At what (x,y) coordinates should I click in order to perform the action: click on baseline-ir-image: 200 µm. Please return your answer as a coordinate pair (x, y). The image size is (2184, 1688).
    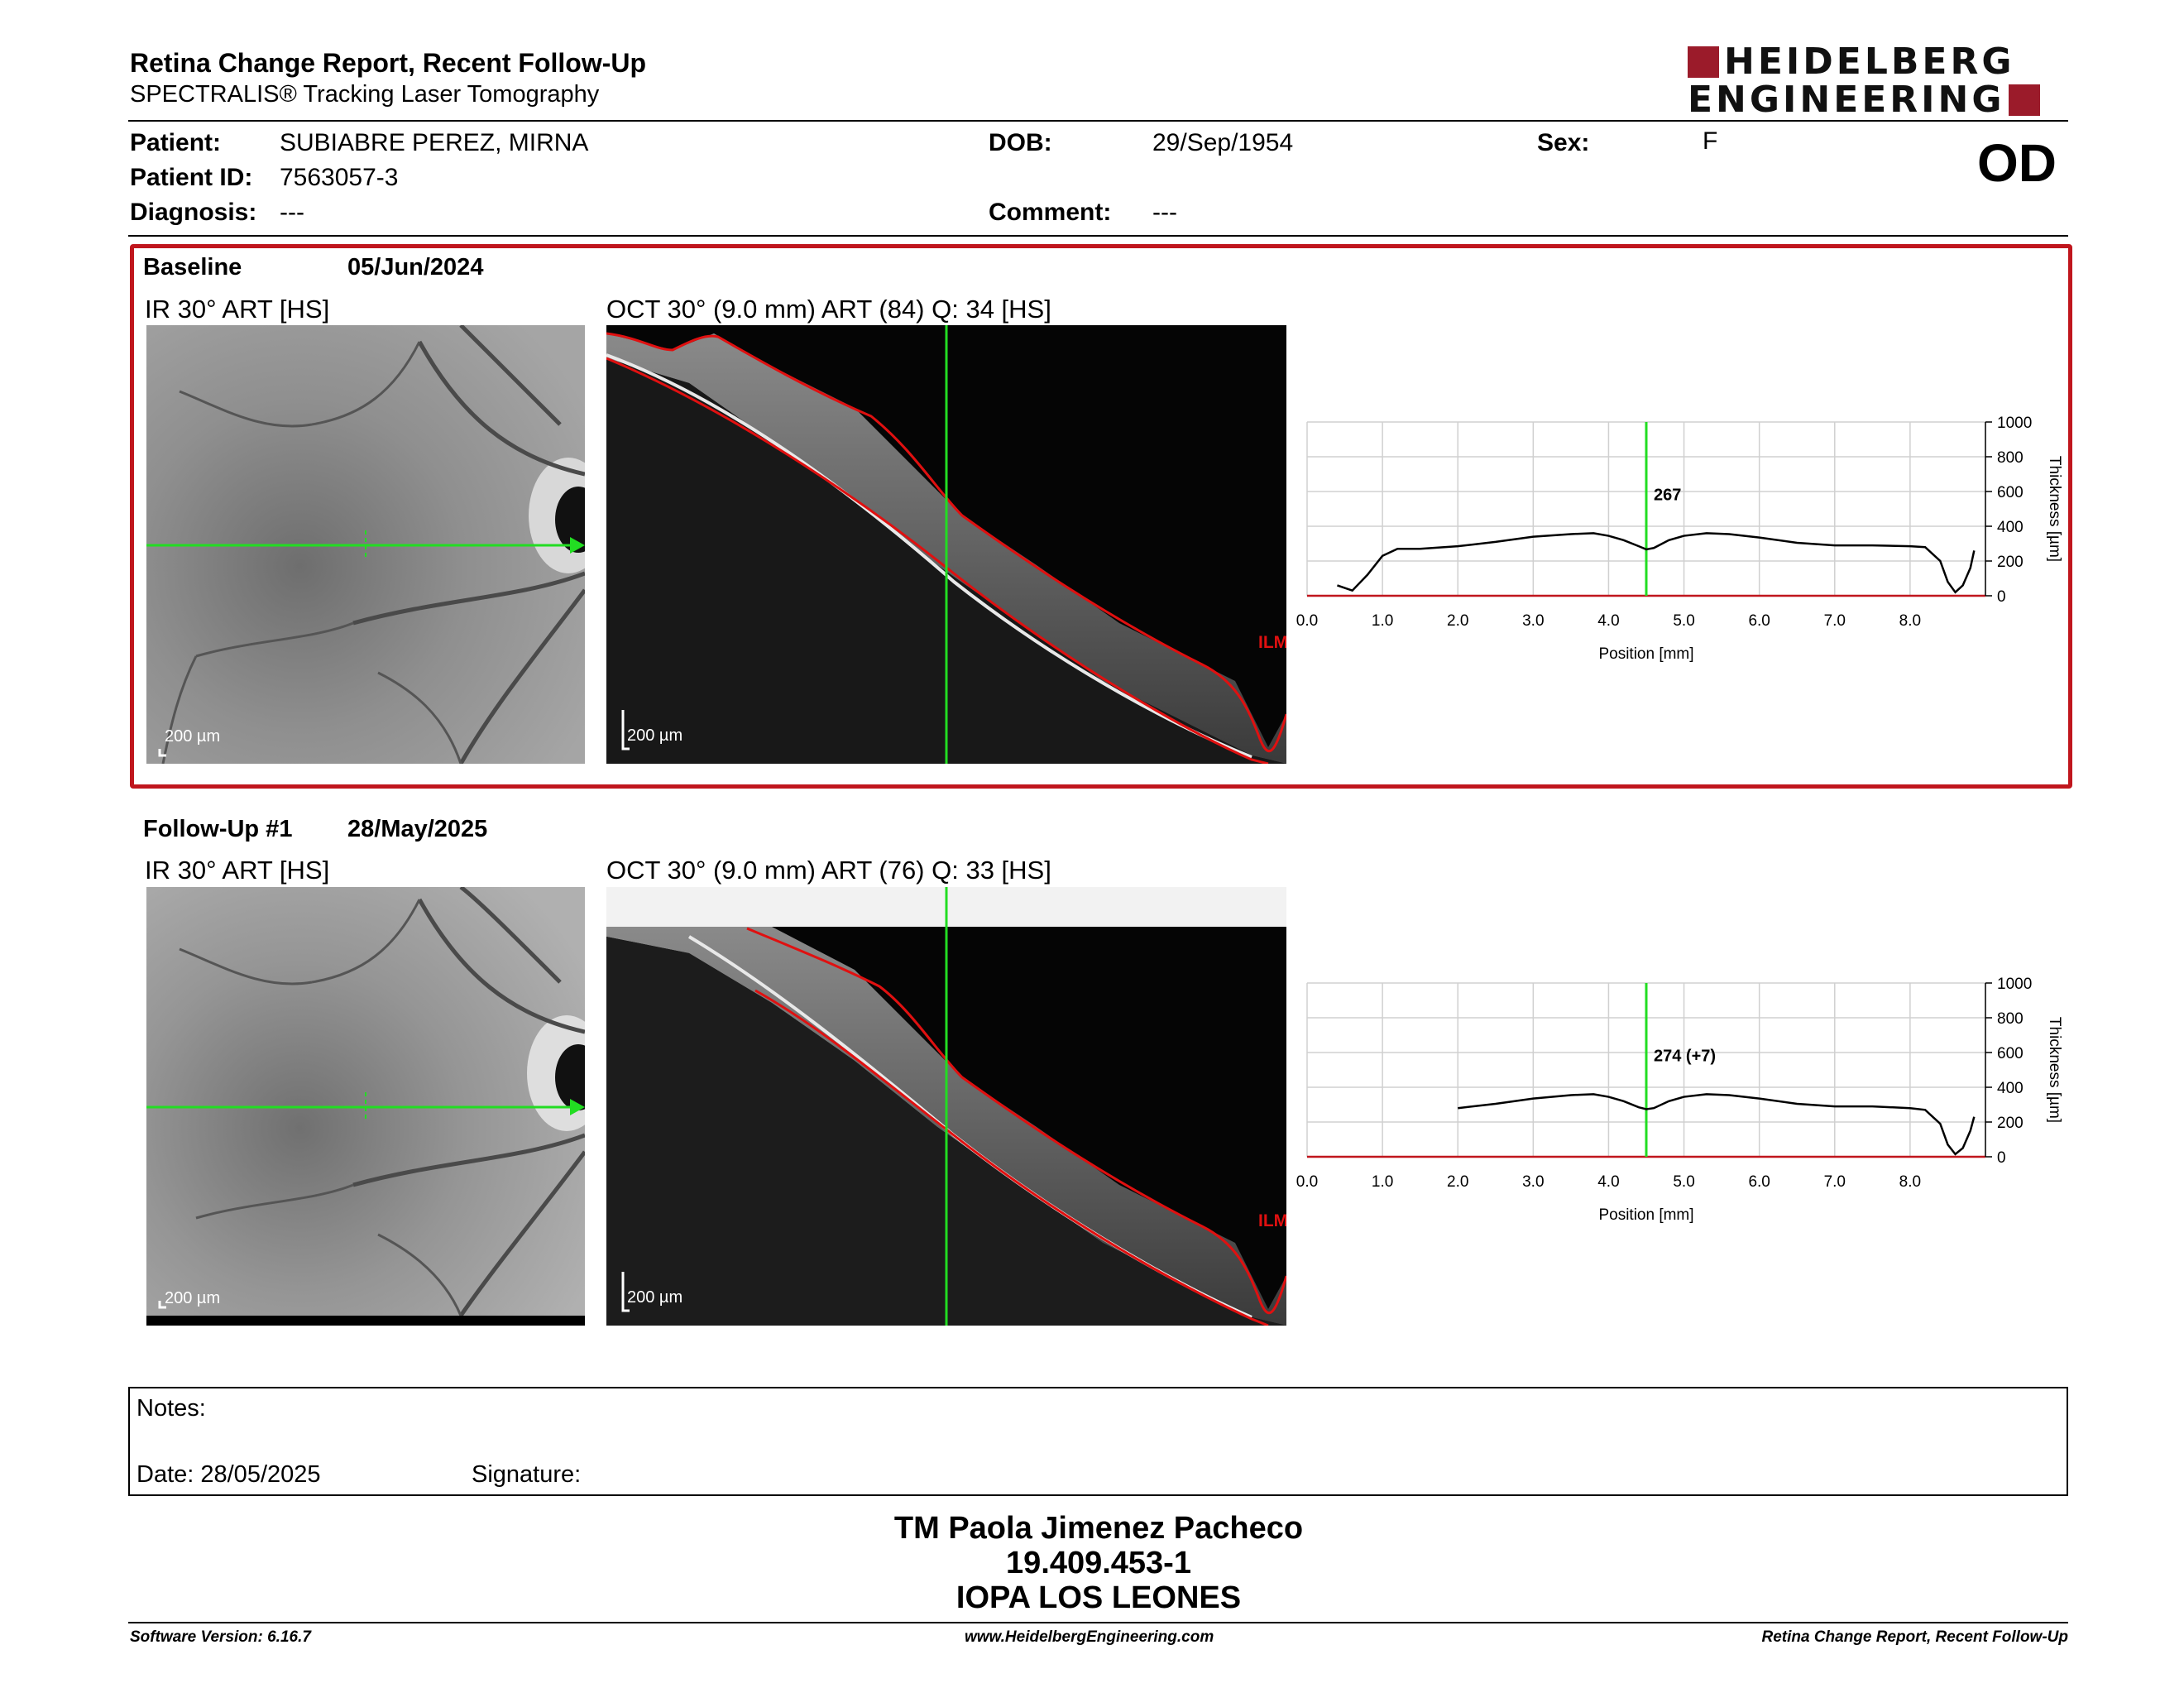
    Looking at the image, I should click on (365, 544).